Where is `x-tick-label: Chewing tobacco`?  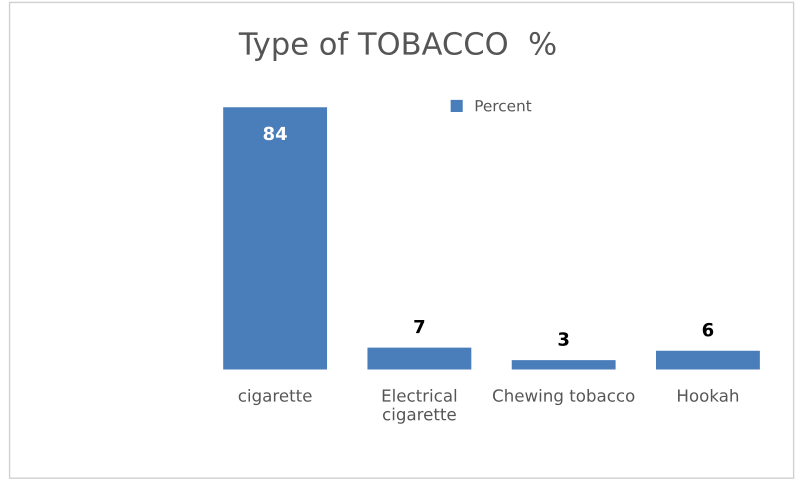 x-tick-label: Chewing tobacco is located at coordinates (563, 397).